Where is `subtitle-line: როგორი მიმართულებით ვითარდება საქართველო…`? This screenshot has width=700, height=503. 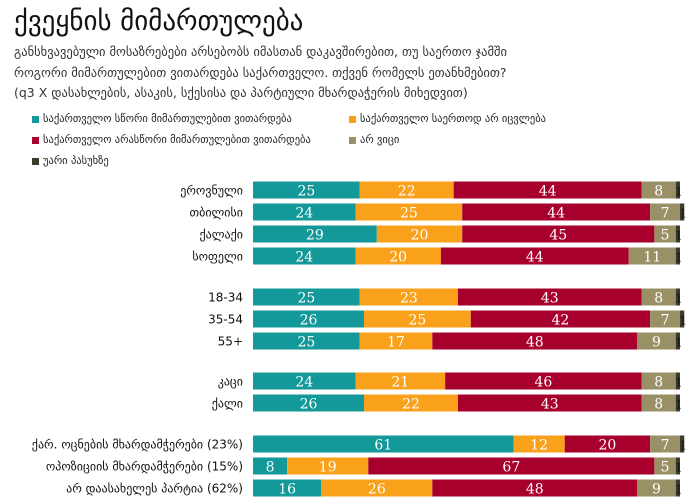 subtitle-line: როგორი მიმართულებით ვითარდება საქართველო… is located at coordinates (260, 72).